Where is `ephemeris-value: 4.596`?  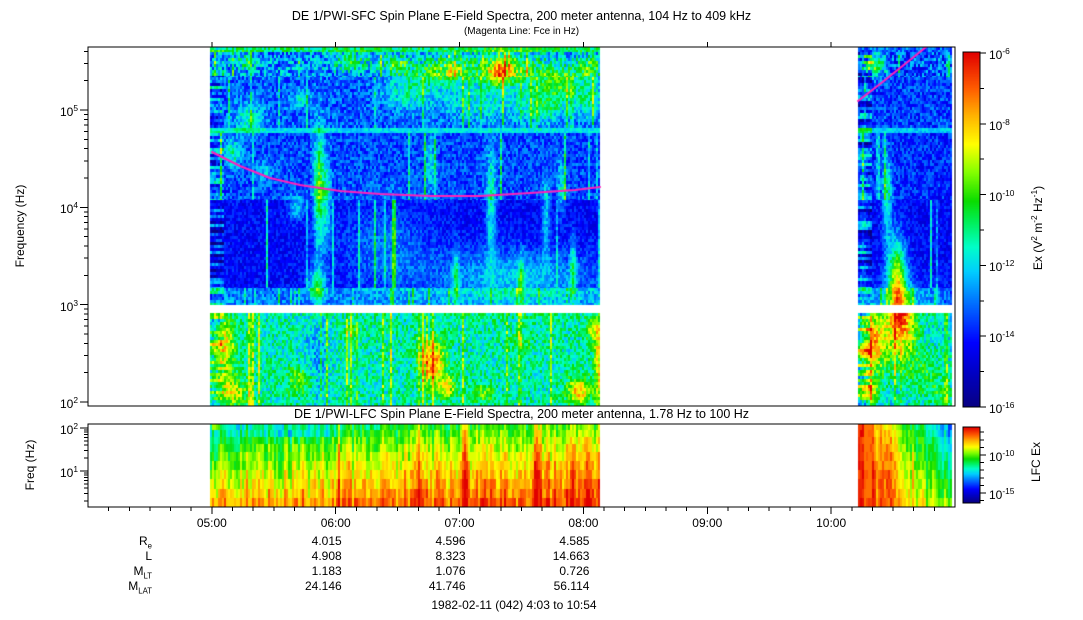 ephemeris-value: 4.596 is located at coordinates (450, 541).